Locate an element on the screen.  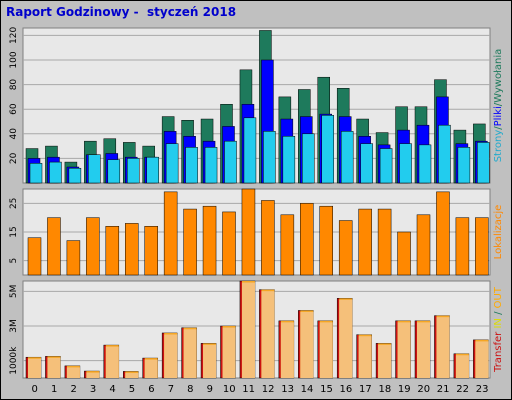
x-tick-label: 7 is located at coordinates (171, 389).